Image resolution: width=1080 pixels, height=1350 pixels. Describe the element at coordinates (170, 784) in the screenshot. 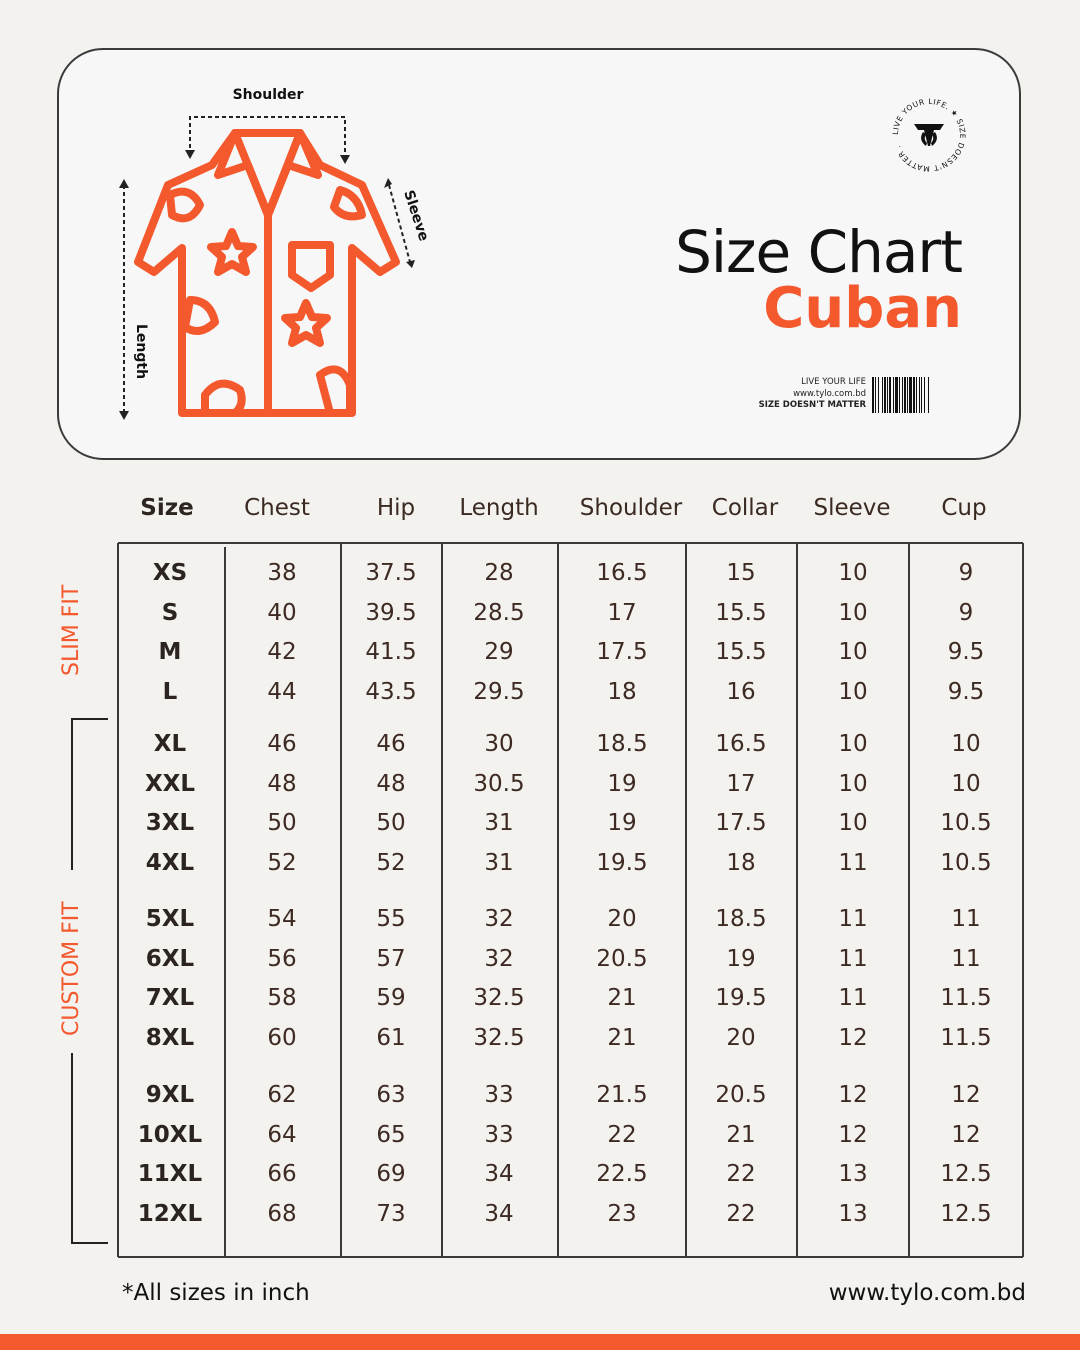

I see `size-cell: XXL` at that location.